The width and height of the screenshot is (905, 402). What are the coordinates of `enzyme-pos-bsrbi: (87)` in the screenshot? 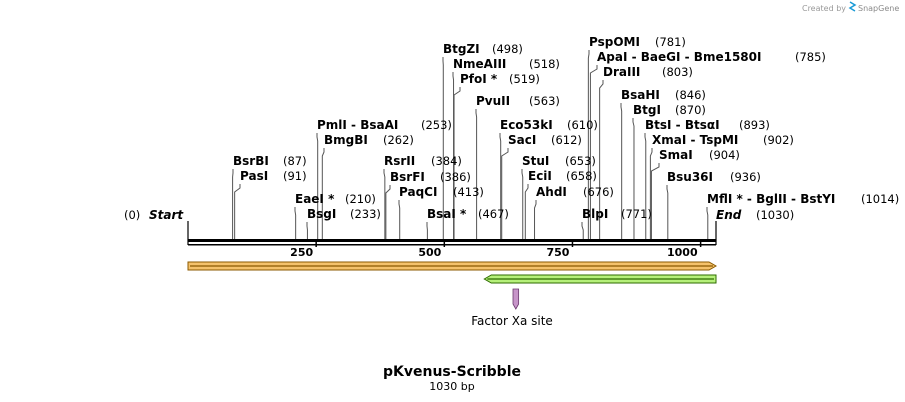 It's located at (295, 161).